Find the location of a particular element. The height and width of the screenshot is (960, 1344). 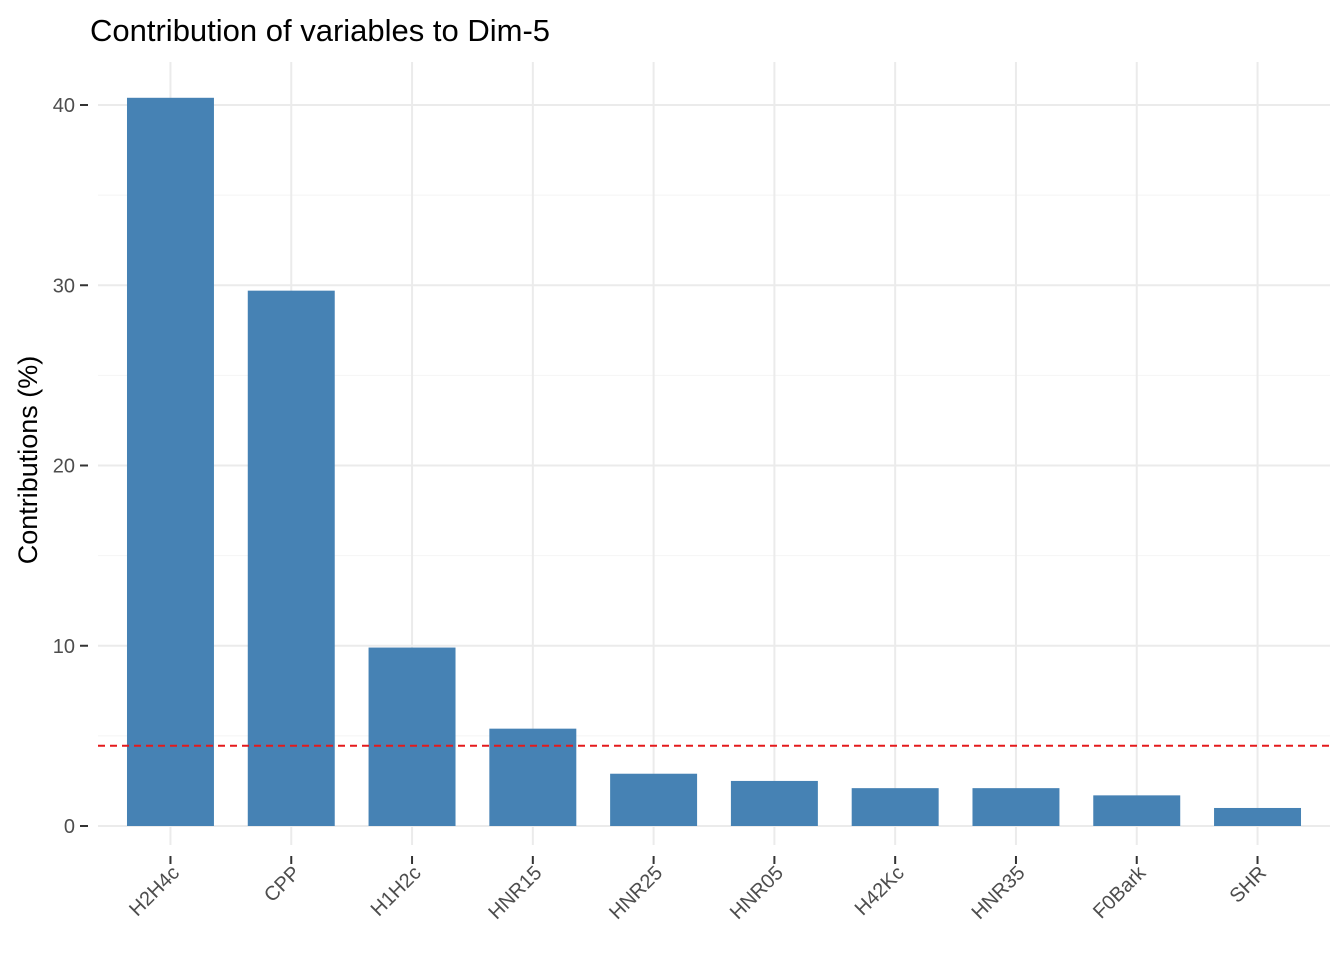

x-tick-label: HNR35 is located at coordinates (999, 893).